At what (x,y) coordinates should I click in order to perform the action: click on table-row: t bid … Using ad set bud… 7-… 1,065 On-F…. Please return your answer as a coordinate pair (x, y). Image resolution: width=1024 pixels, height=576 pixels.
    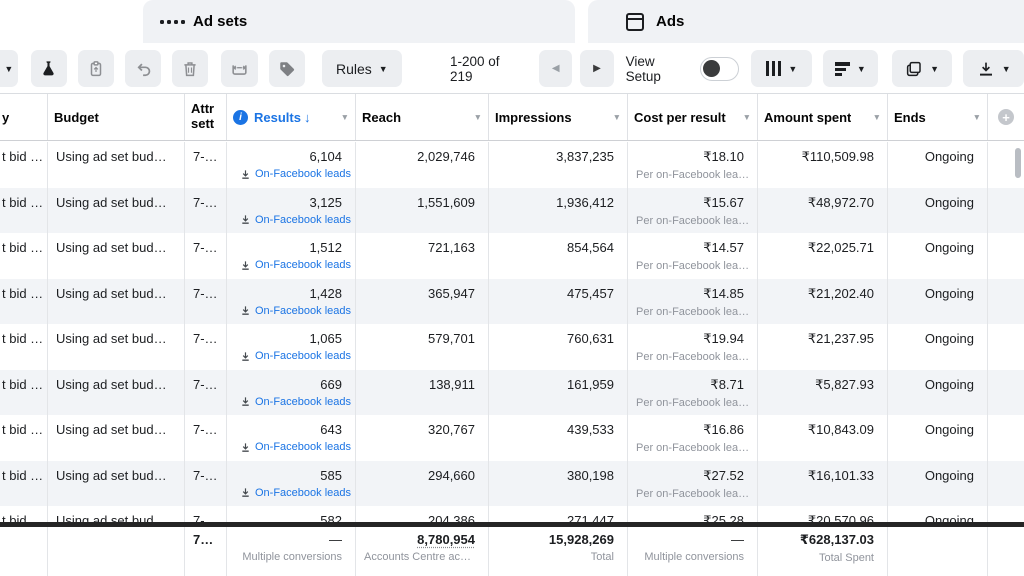
    Looking at the image, I should click on (512, 347).